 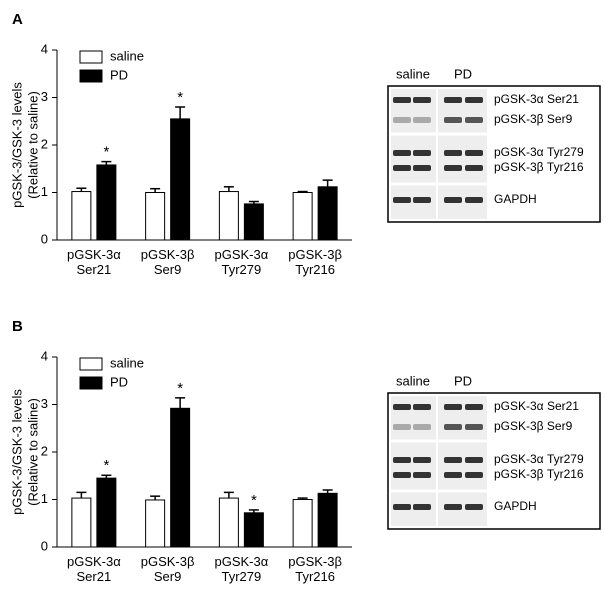 What do you see at coordinates (515, 199) in the screenshot?
I see `blot-band-label: GAPDH` at bounding box center [515, 199].